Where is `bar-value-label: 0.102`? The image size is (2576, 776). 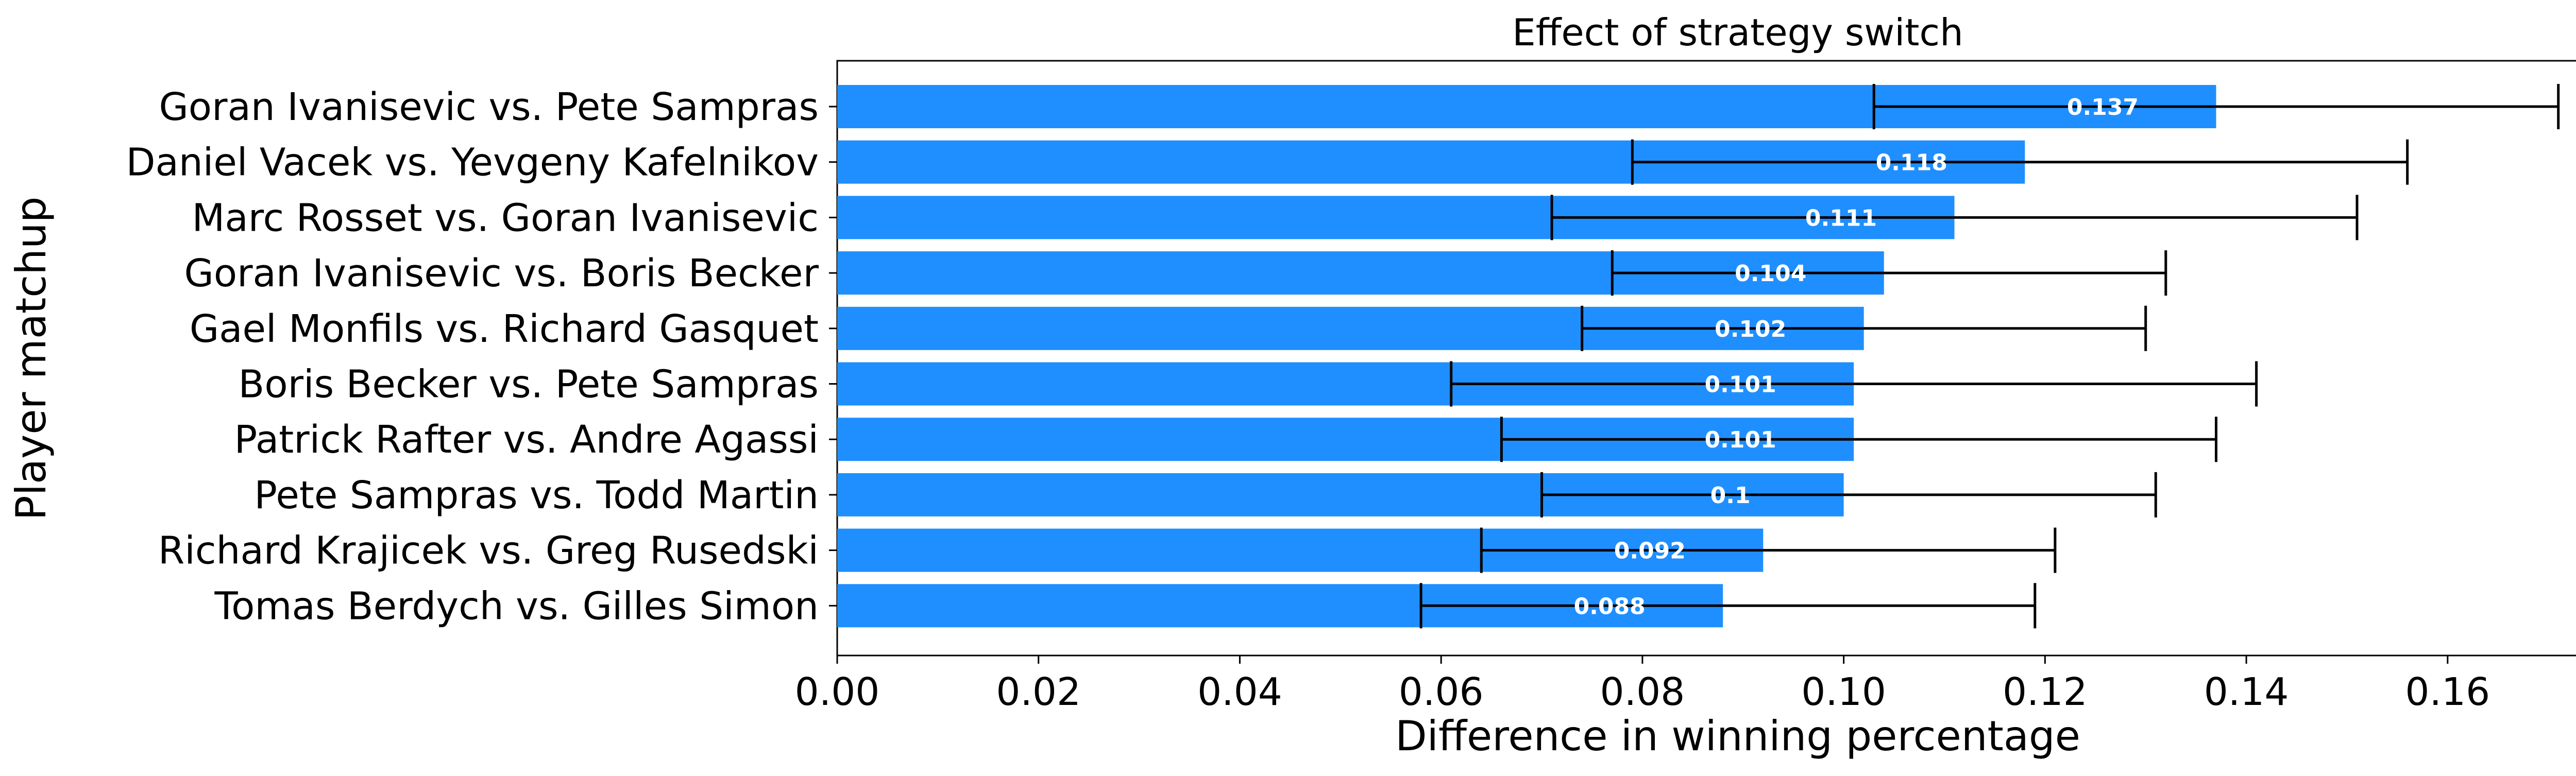 bar-value-label: 0.102 is located at coordinates (1750, 329).